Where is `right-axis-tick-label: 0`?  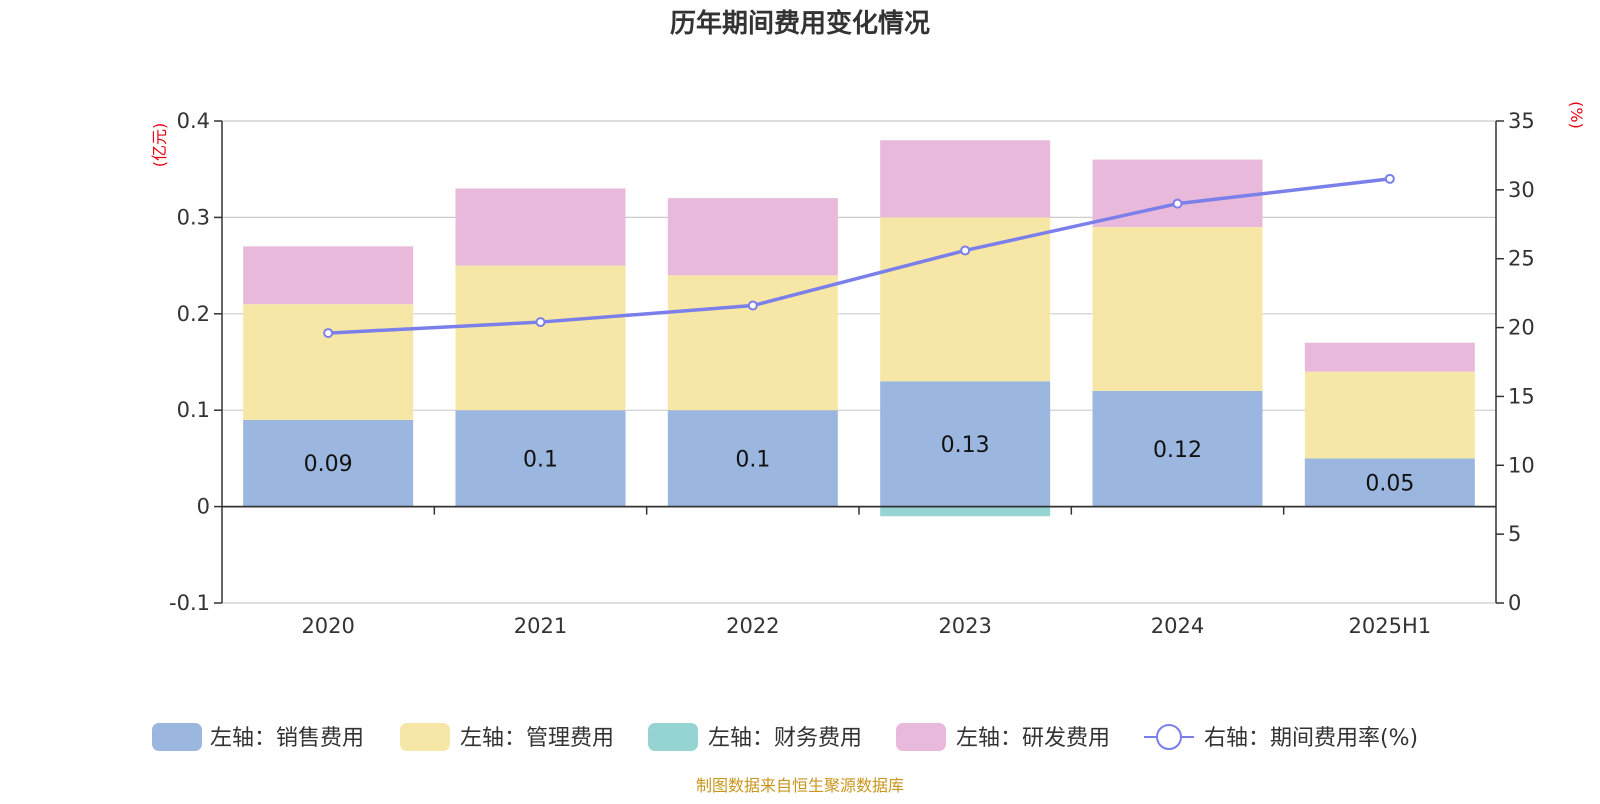 right-axis-tick-label: 0 is located at coordinates (1514, 603).